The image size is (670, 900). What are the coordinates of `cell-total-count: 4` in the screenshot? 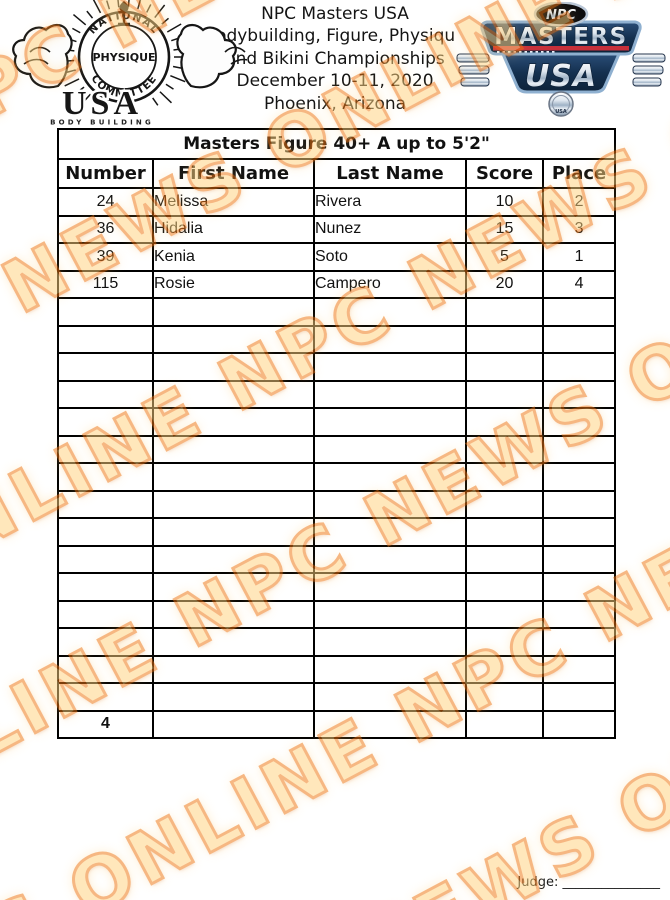 It's located at (105, 724).